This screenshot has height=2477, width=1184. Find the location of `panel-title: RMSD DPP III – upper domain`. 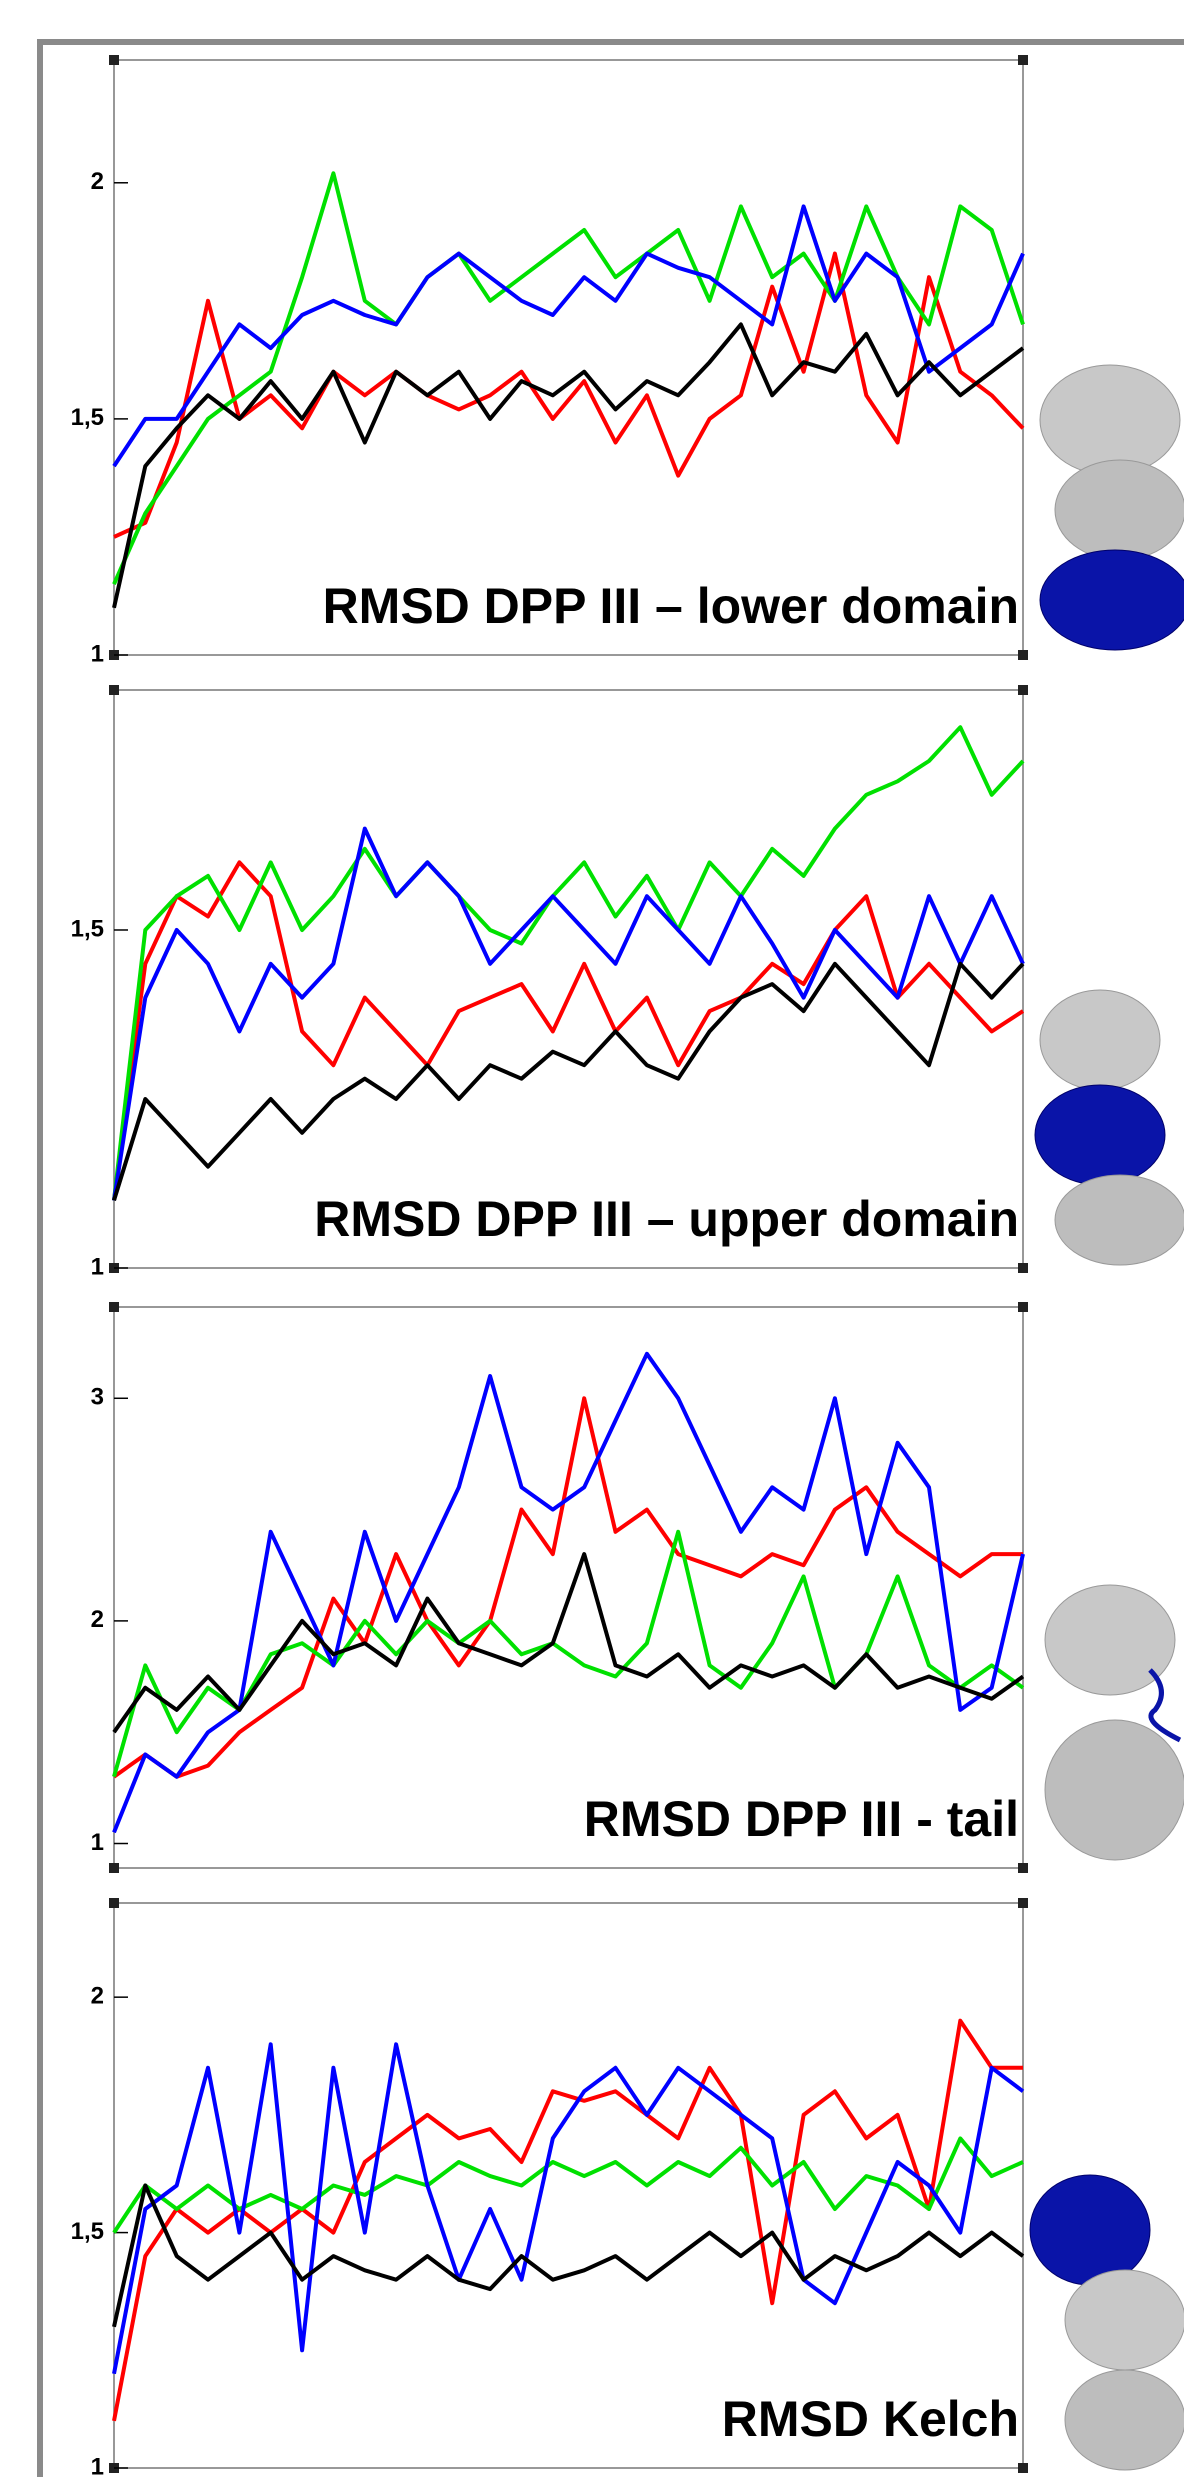

panel-title: RMSD DPP III – upper domain is located at coordinates (666, 1219).